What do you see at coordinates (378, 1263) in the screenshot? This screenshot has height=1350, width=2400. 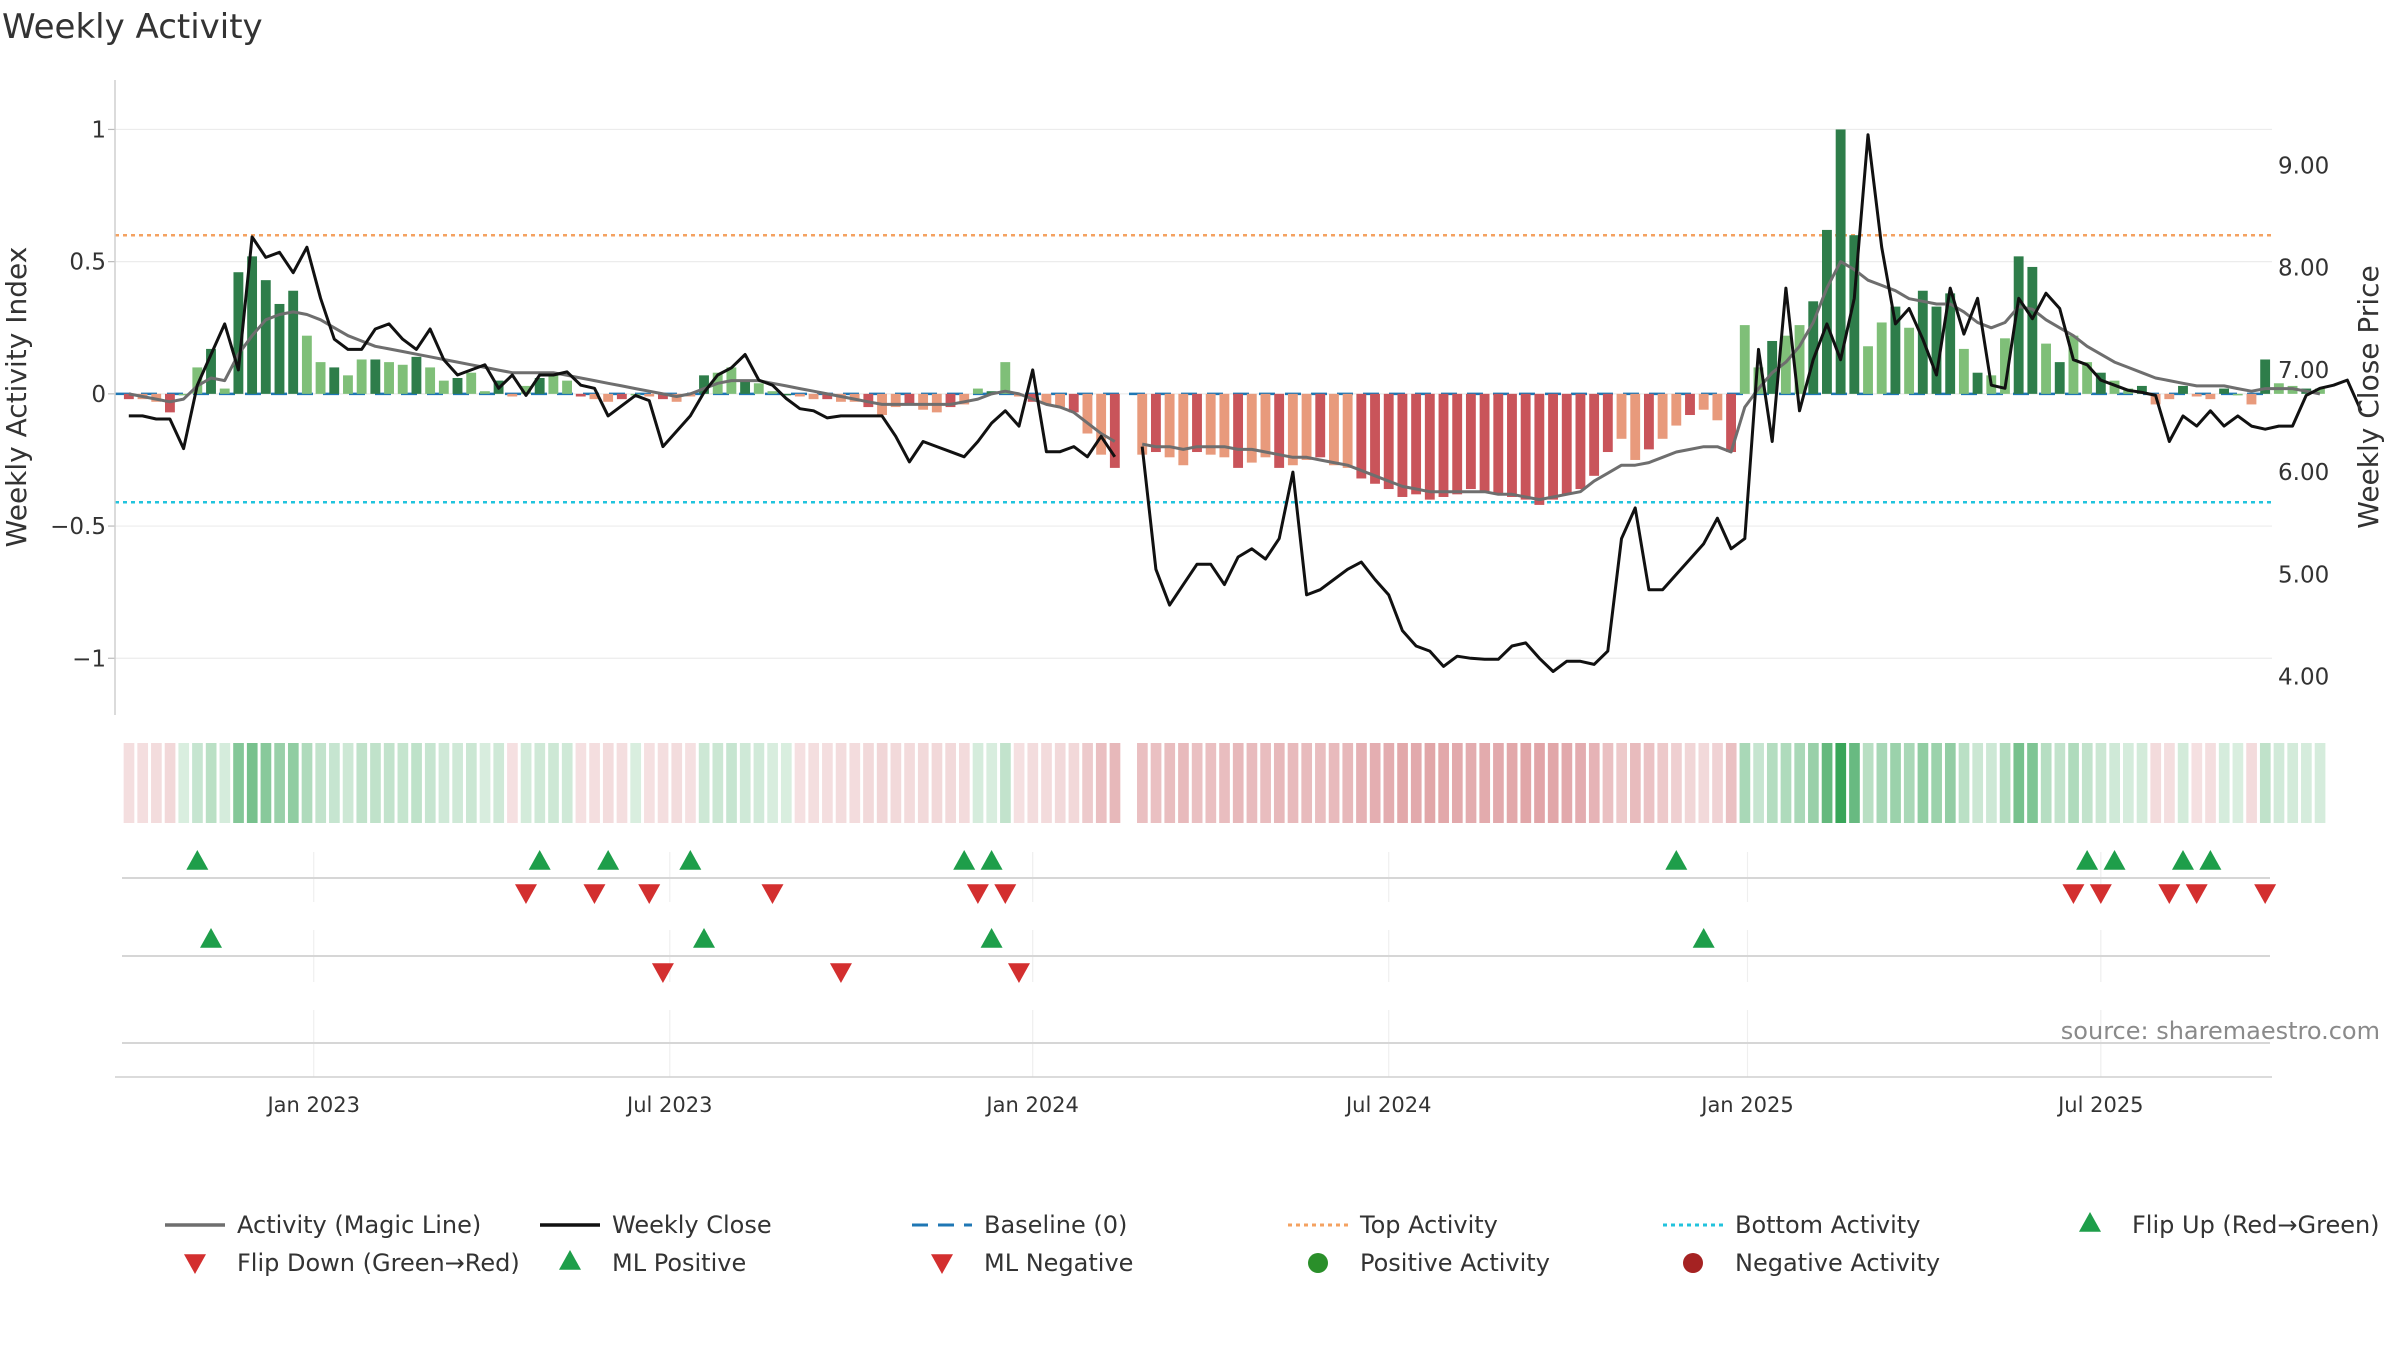 I see `legend-label: Flip Down (Green→Red)` at bounding box center [378, 1263].